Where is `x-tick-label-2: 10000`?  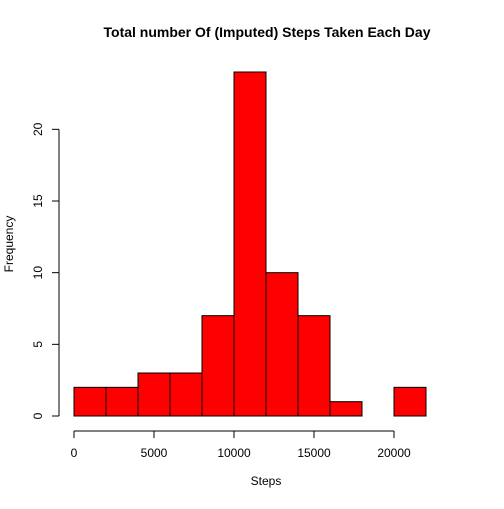
x-tick-label-2: 10000 is located at coordinates (234, 453).